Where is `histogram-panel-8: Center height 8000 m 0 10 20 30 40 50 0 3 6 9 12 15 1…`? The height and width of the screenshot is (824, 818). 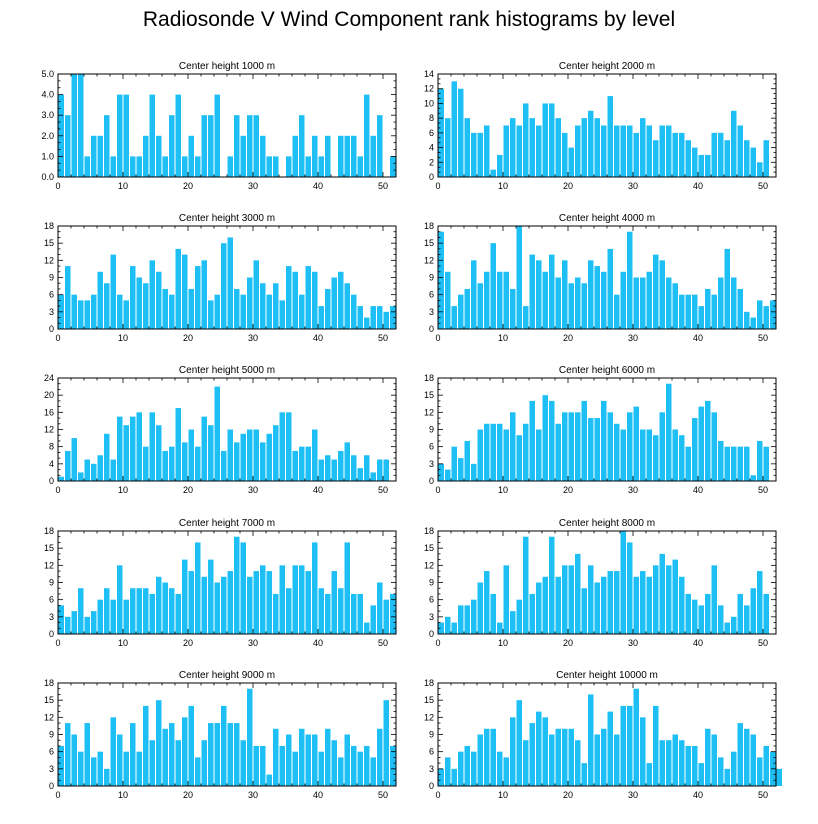 histogram-panel-8: Center height 8000 m 0 10 20 30 40 50 0 3 6 9 12 15 1… is located at coordinates (600, 583).